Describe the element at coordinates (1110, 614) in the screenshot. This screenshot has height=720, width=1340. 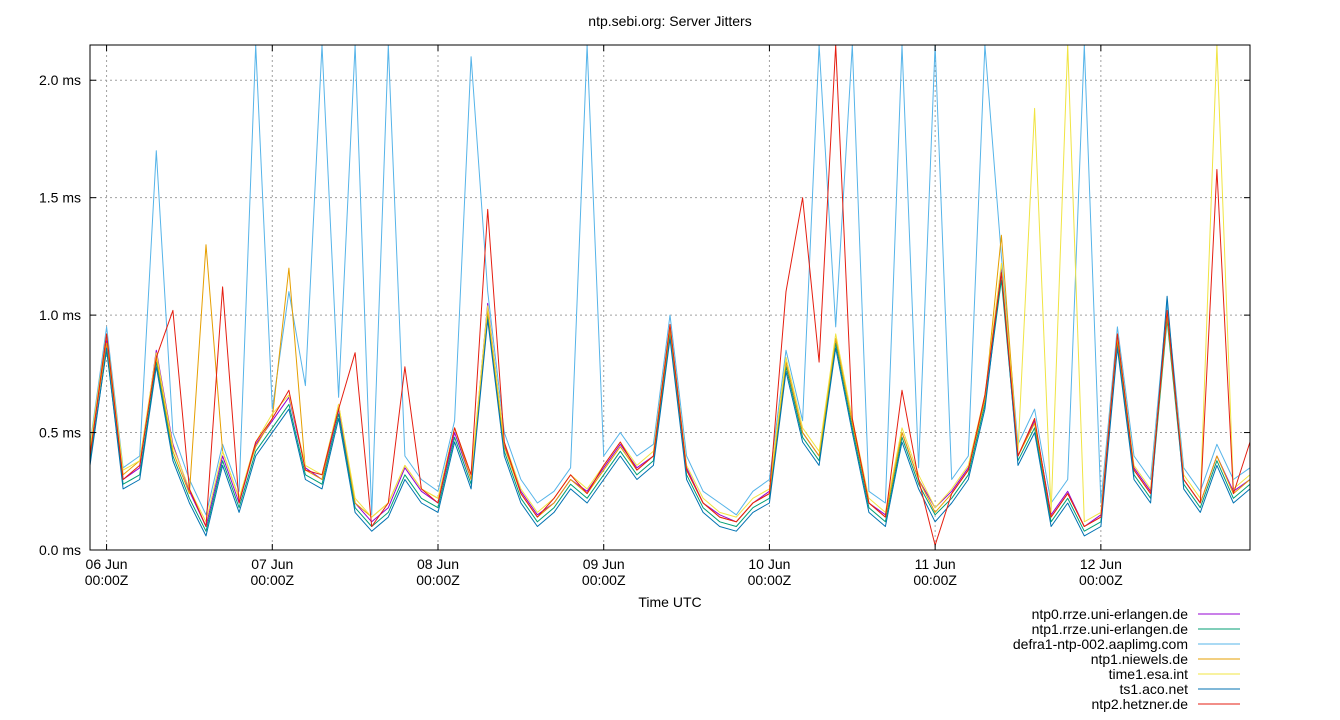
I see `legend-label: ntp0.rrze.uni-erlangen.de` at that location.